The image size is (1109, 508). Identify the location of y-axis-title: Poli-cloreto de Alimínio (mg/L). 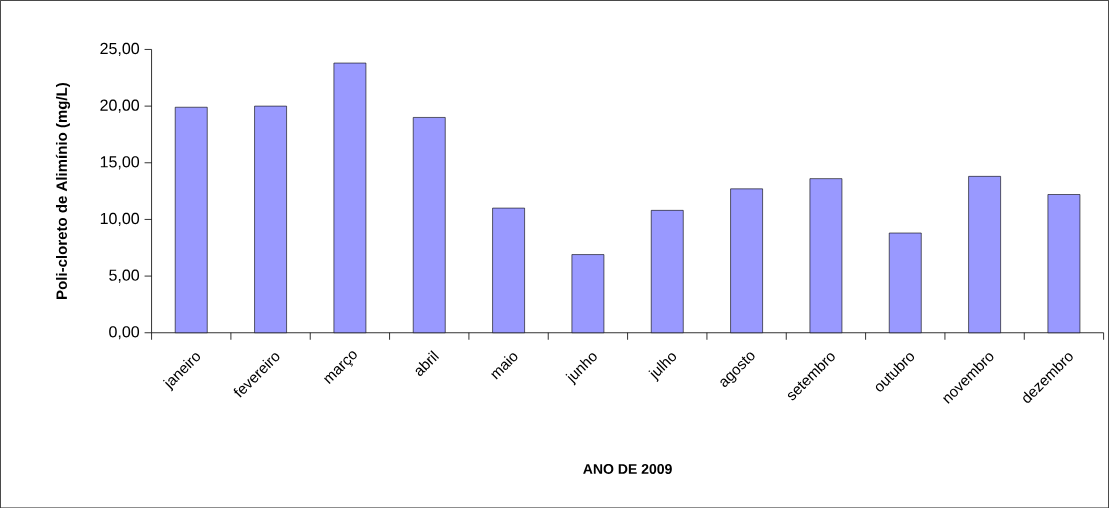
(63, 190).